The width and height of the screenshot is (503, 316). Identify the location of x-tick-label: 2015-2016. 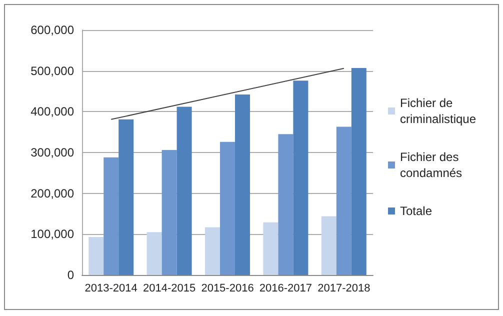
(227, 288).